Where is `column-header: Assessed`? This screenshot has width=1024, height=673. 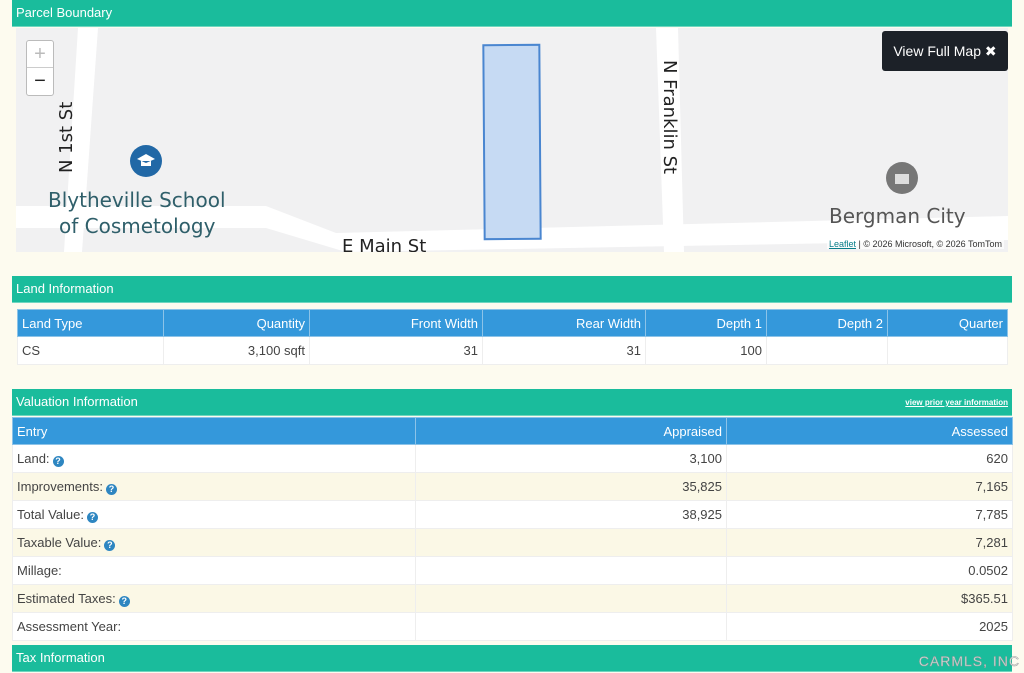 column-header: Assessed is located at coordinates (869, 431).